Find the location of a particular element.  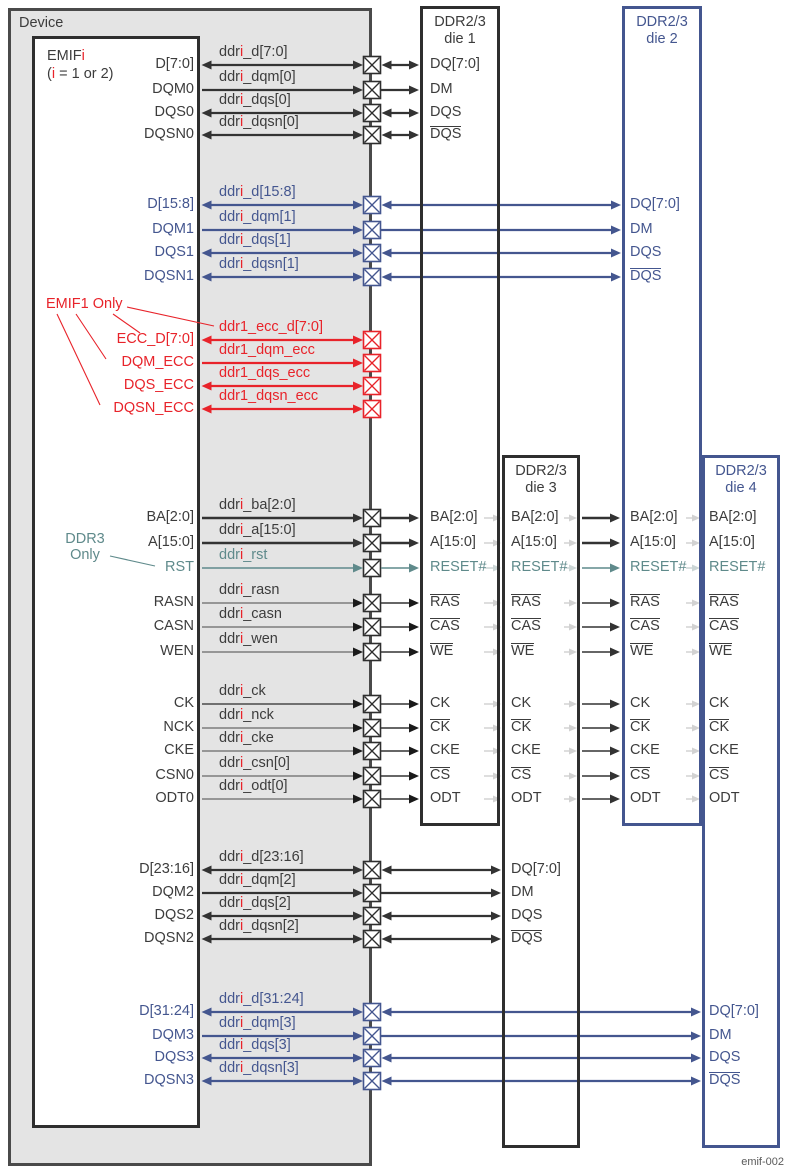

ddr3-only-note: DDR3 Only is located at coordinates (85, 547).